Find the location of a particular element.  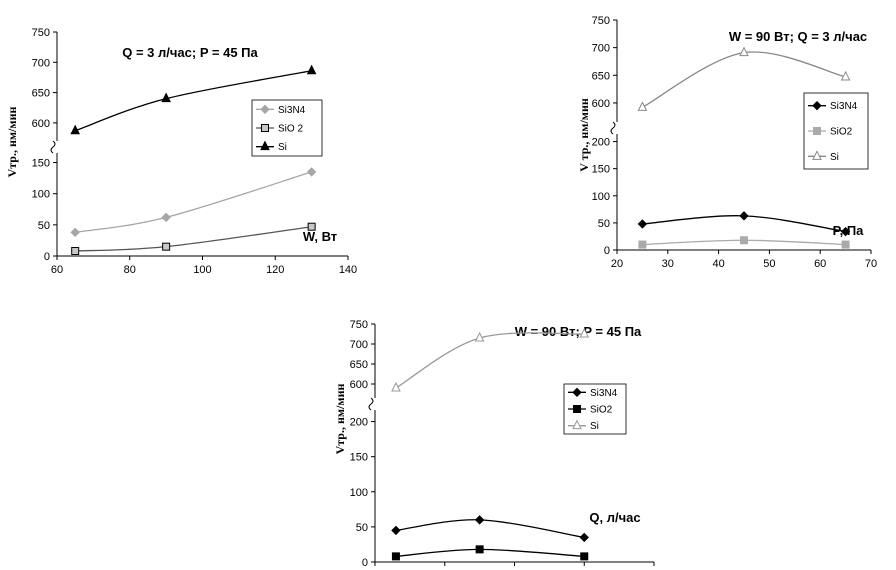

x-tick-label: 120 is located at coordinates (275, 270).